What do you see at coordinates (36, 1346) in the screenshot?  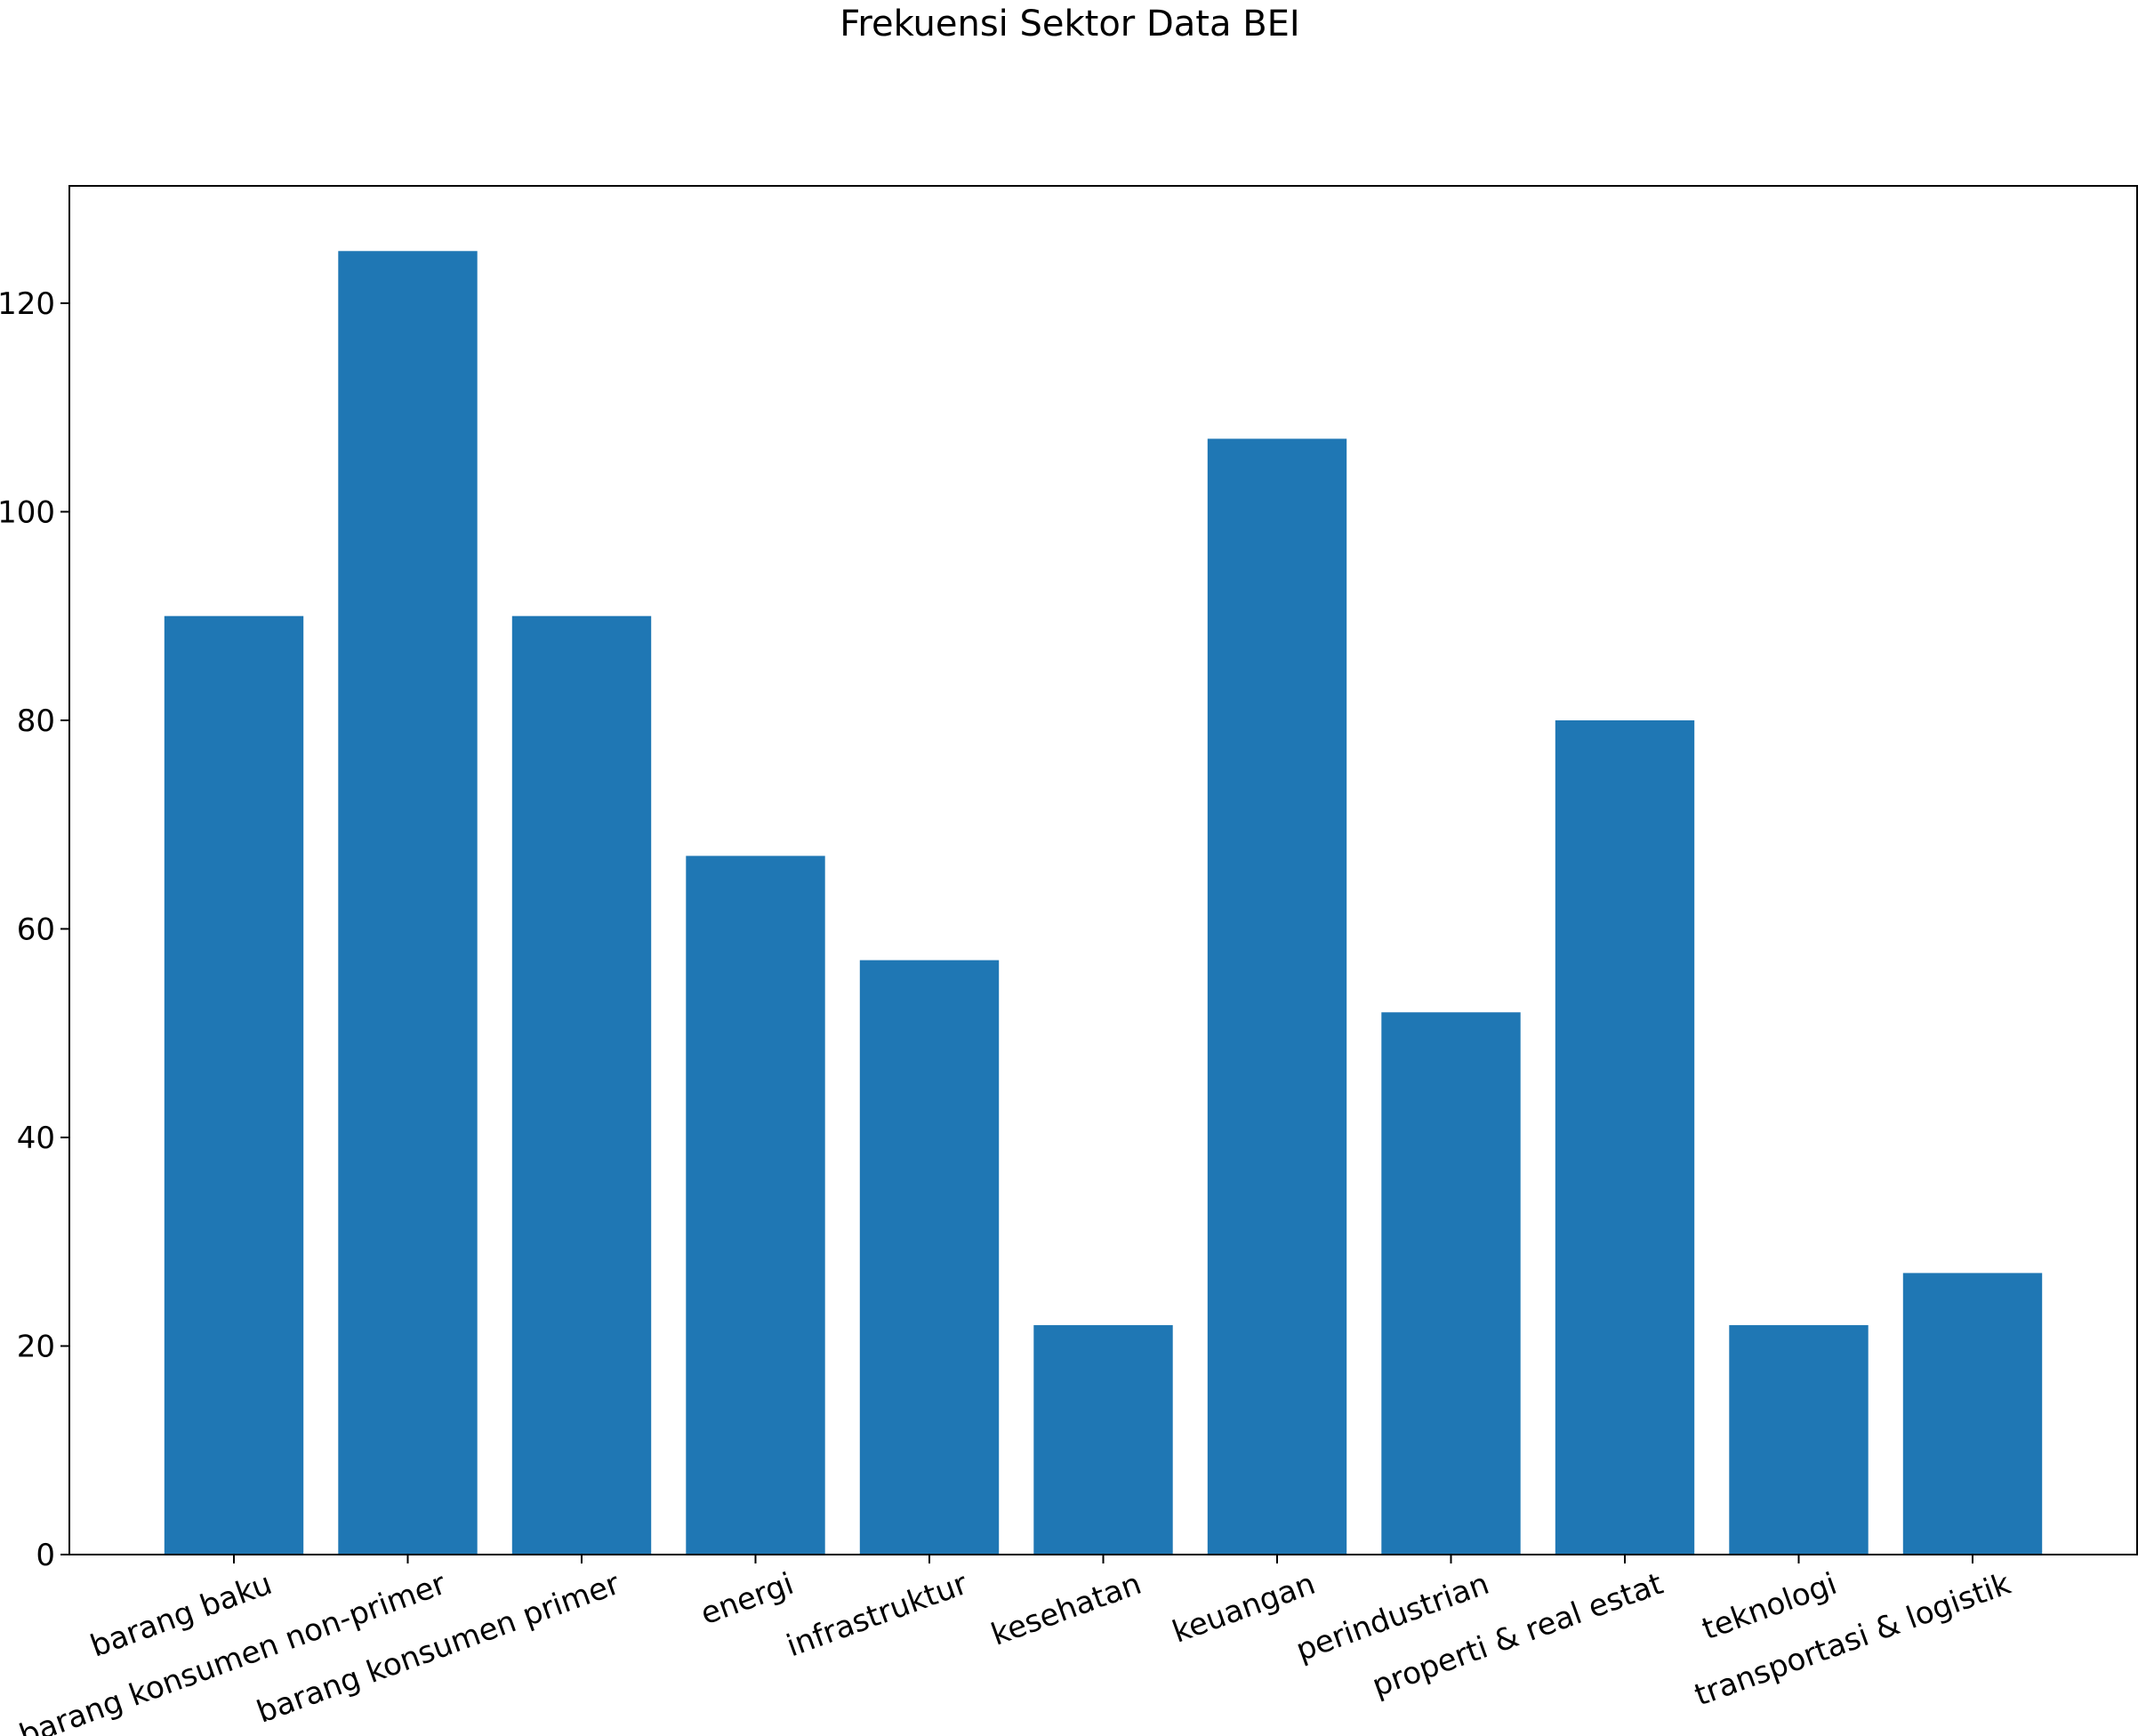 I see `y-tick-label: 20` at bounding box center [36, 1346].